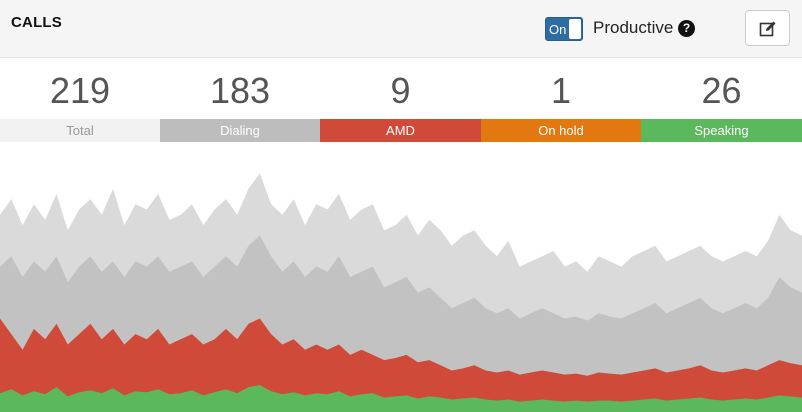 This screenshot has height=412, width=802. I want to click on stat-total-value: 219, so click(80, 90).